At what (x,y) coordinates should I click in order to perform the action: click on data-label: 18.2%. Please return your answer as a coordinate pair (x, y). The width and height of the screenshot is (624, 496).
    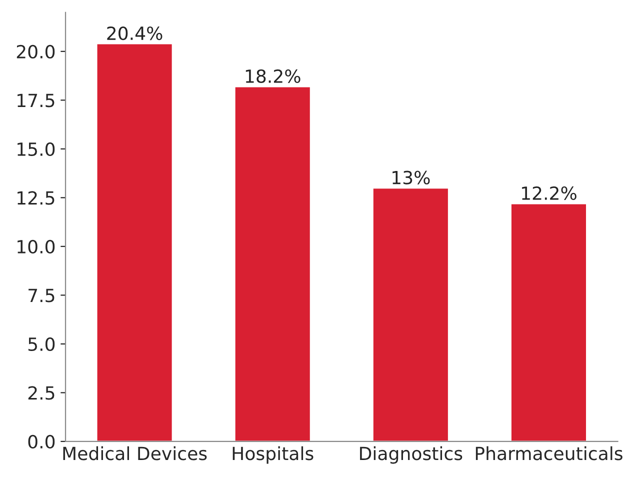
    Looking at the image, I should click on (273, 76).